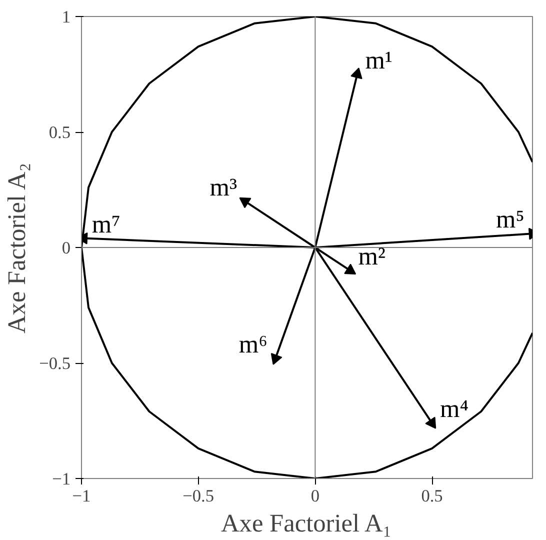 Image resolution: width=546 pixels, height=540 pixels. I want to click on data-label: m², so click(372, 256).